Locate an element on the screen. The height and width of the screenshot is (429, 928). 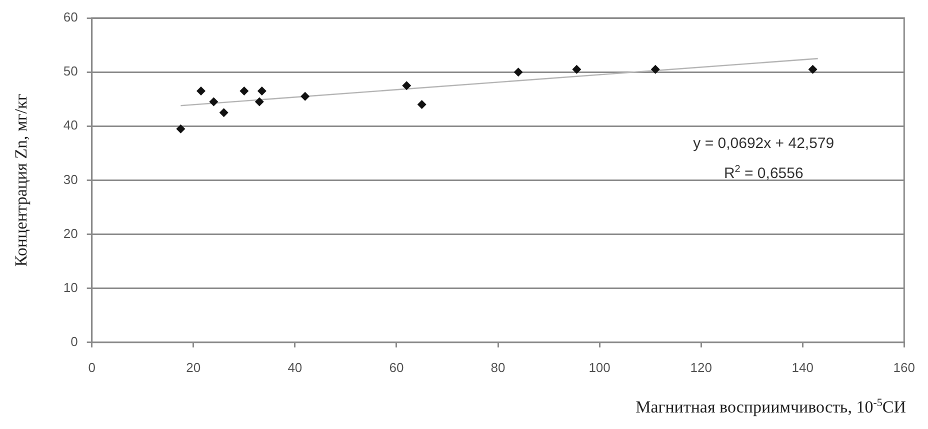
x-tick-label: 100 is located at coordinates (599, 367).